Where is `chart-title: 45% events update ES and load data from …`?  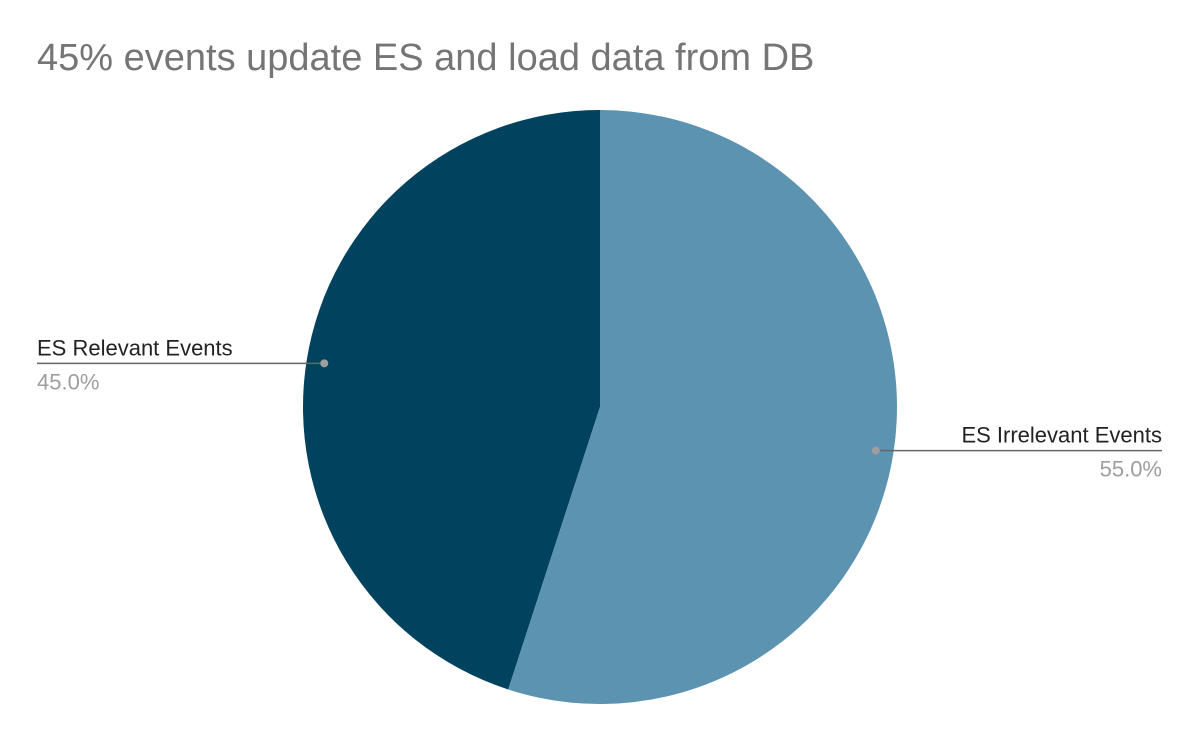 chart-title: 45% events update ES and load data from … is located at coordinates (426, 58).